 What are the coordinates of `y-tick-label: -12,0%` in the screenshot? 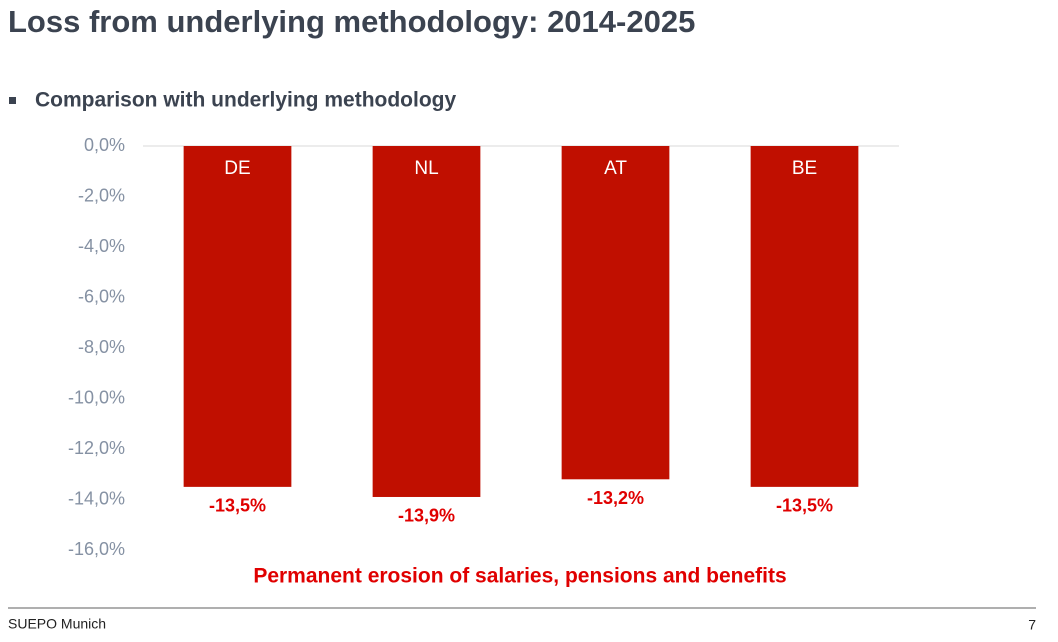 It's located at (96, 448).